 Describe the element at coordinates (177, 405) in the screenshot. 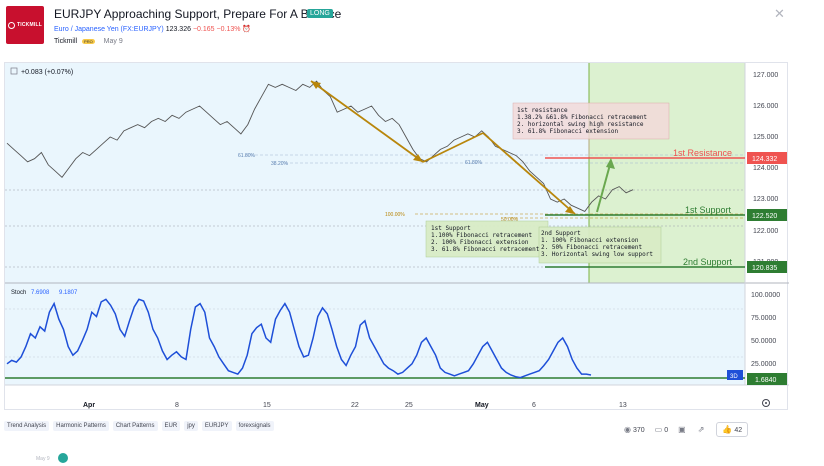

I see `time-tick-8: 8` at that location.